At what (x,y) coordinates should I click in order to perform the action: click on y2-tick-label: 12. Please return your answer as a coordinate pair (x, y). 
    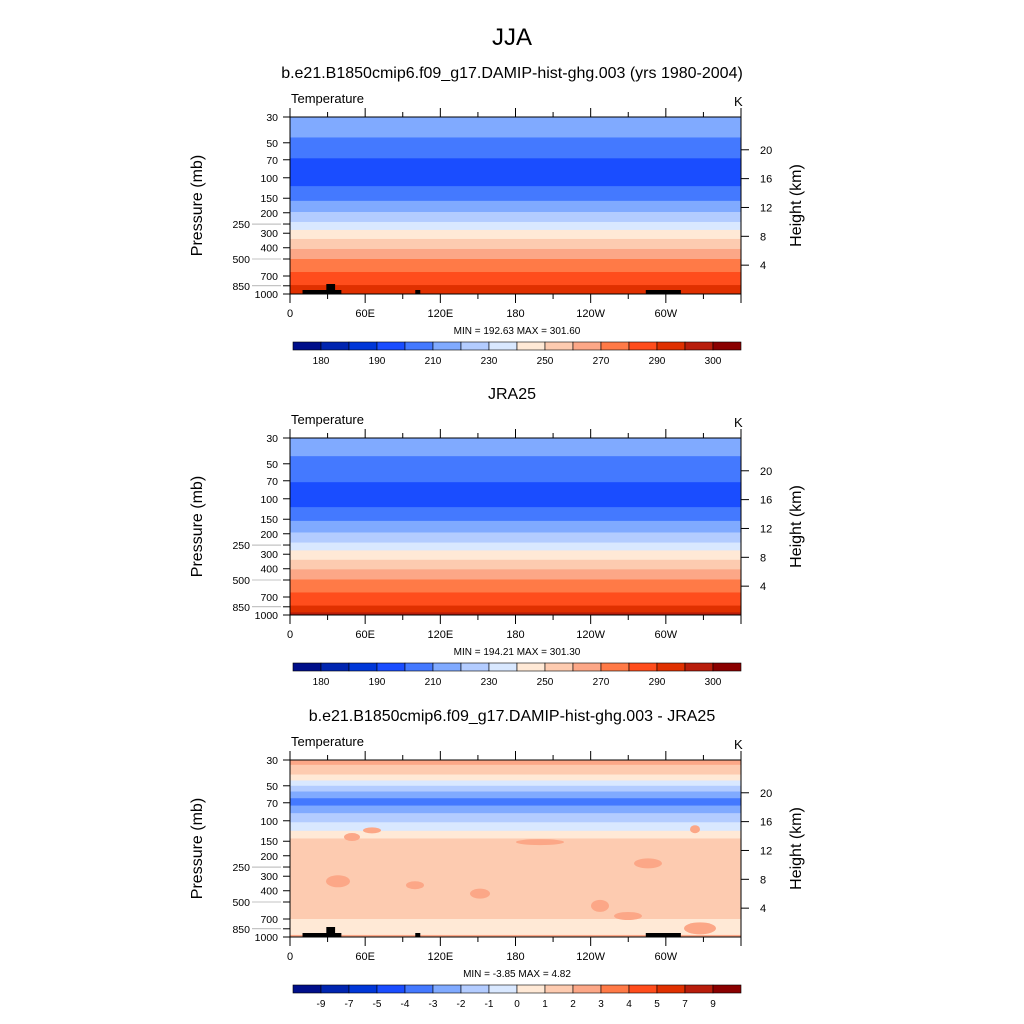
    Looking at the image, I should click on (766, 529).